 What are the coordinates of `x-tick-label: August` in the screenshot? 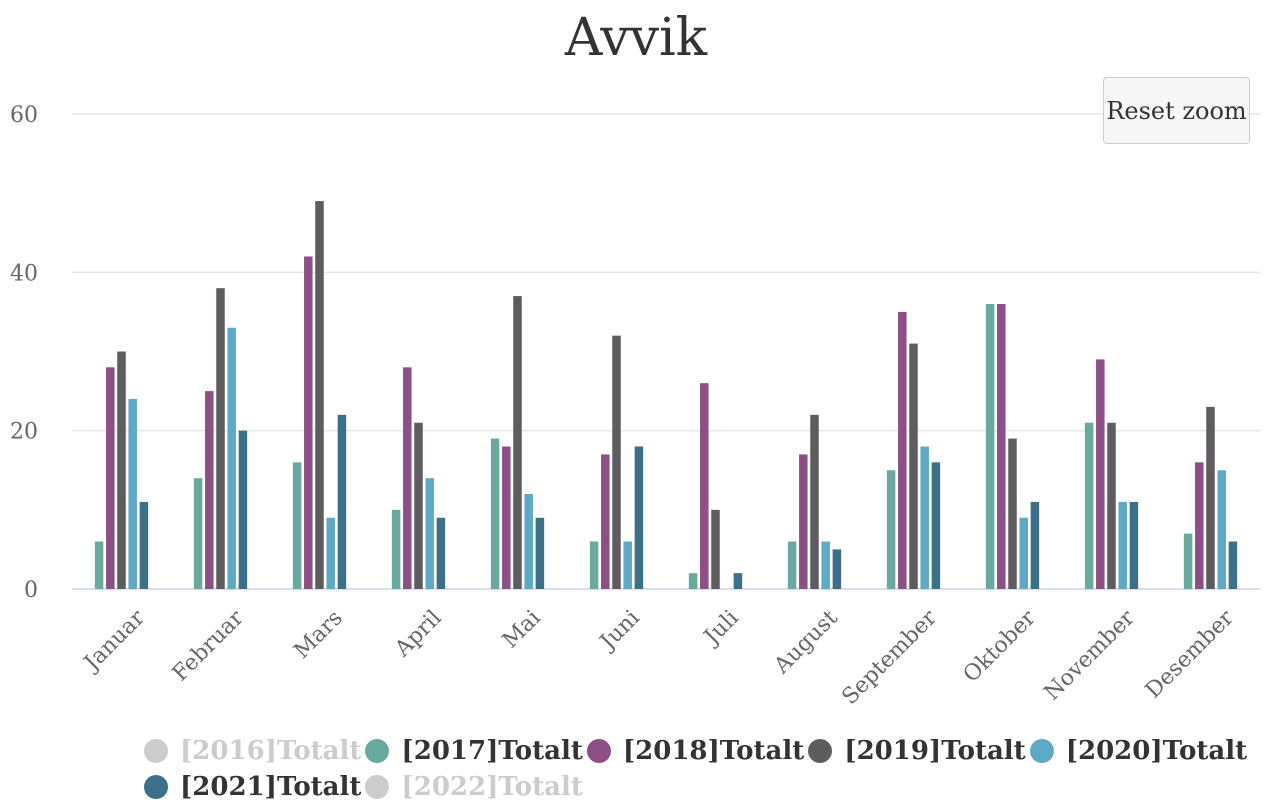 It's located at (806, 642).